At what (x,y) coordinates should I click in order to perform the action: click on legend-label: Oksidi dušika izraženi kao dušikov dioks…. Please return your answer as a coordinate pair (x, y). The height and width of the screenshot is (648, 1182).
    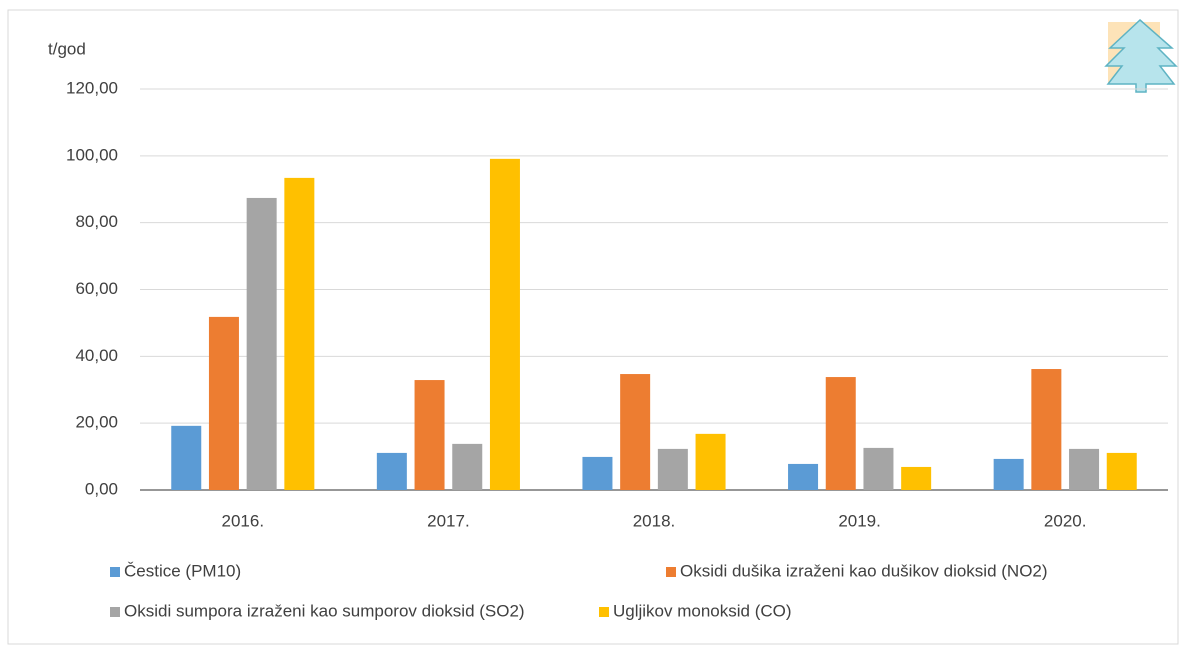
    Looking at the image, I should click on (864, 570).